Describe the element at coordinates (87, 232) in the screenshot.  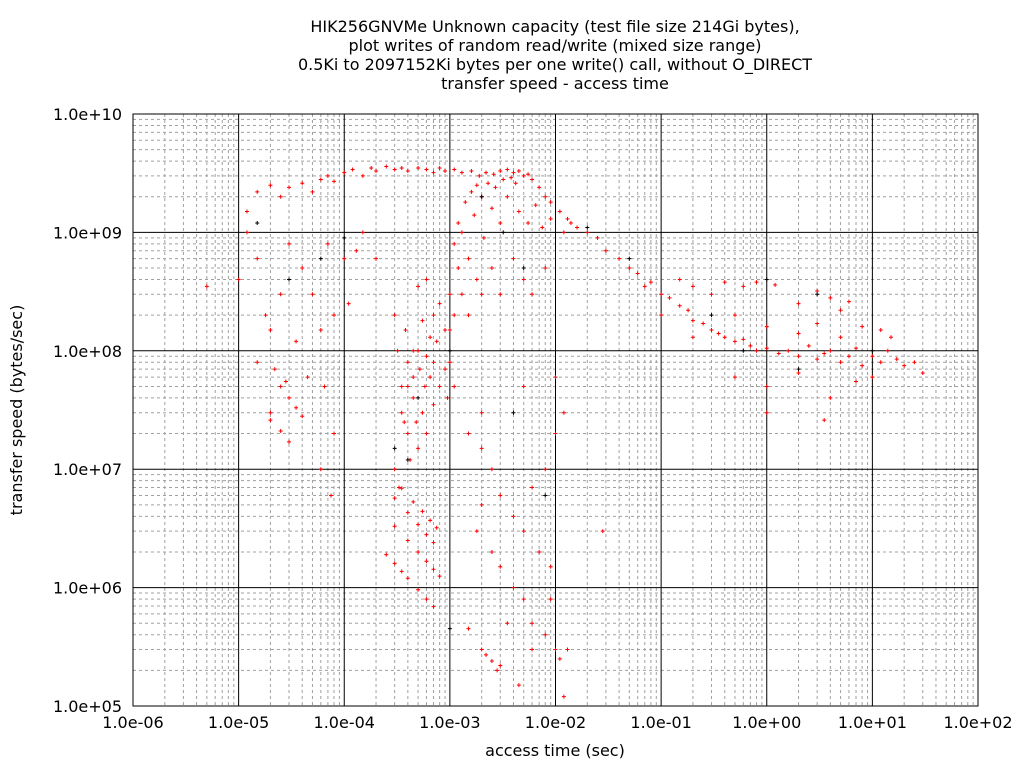
I see `y-tick-label: 1.0e+09` at that location.